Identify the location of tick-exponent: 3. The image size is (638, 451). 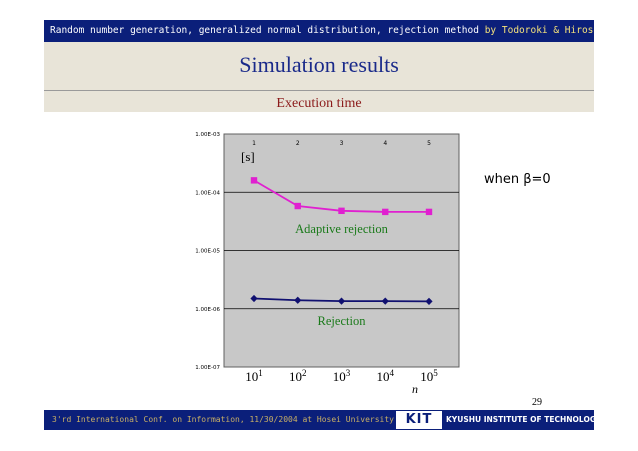
(348, 373).